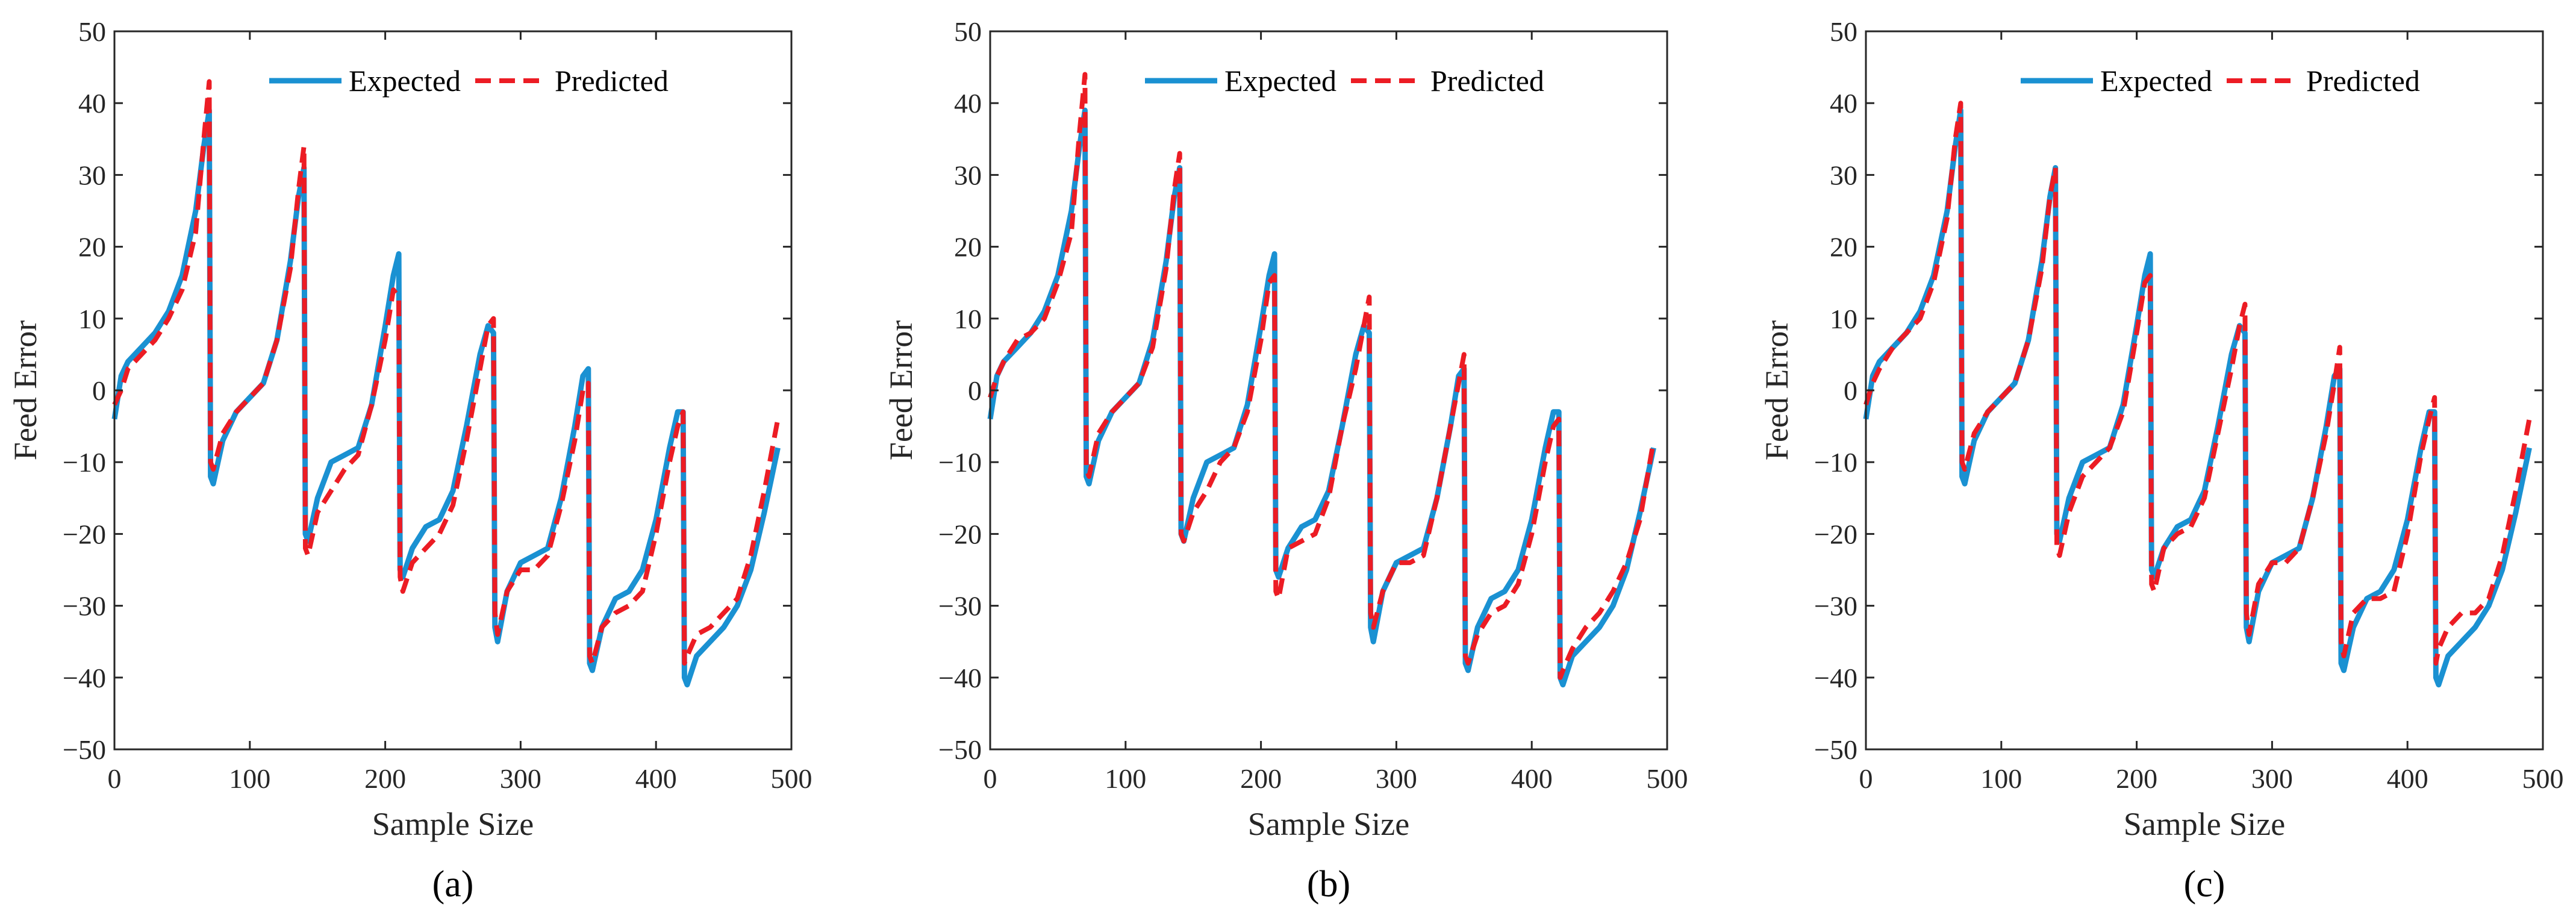  I want to click on panel-caption: (b), so click(1328, 885).